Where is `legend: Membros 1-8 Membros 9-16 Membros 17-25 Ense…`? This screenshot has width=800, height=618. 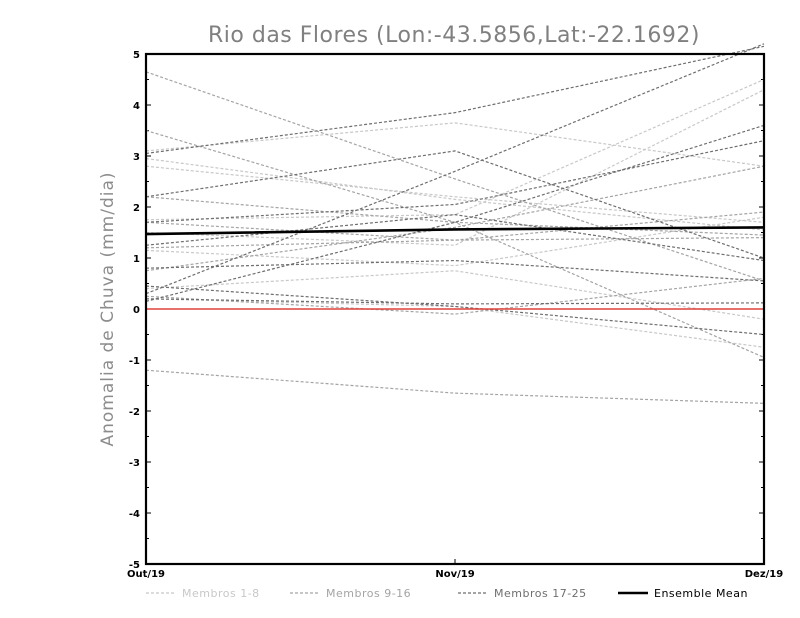
legend: Membros 1-8 Membros 9-16 Membros 17-25 Ense… is located at coordinates (447, 593).